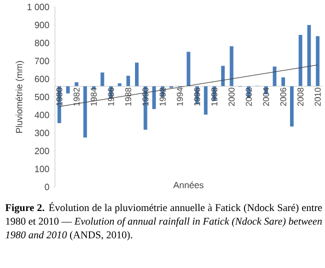 This screenshot has height=268, width=325. What do you see at coordinates (42, 151) in the screenshot?
I see `y-tick-label: 200` at bounding box center [42, 151].